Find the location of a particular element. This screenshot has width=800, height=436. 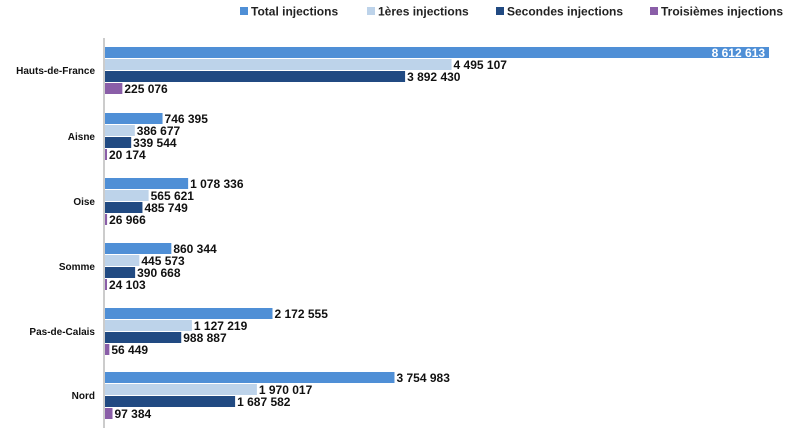

data-label: 8 612 613 is located at coordinates (739, 53).